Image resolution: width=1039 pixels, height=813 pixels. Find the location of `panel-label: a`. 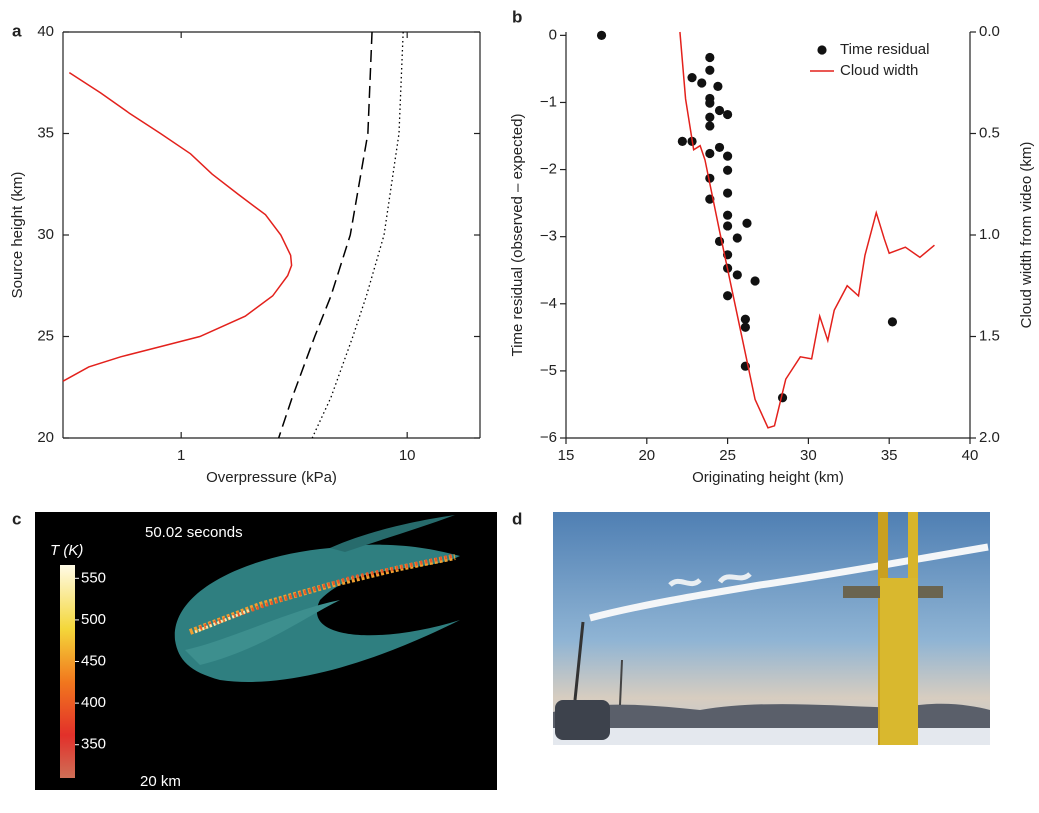

panel-label: a is located at coordinates (17, 30).